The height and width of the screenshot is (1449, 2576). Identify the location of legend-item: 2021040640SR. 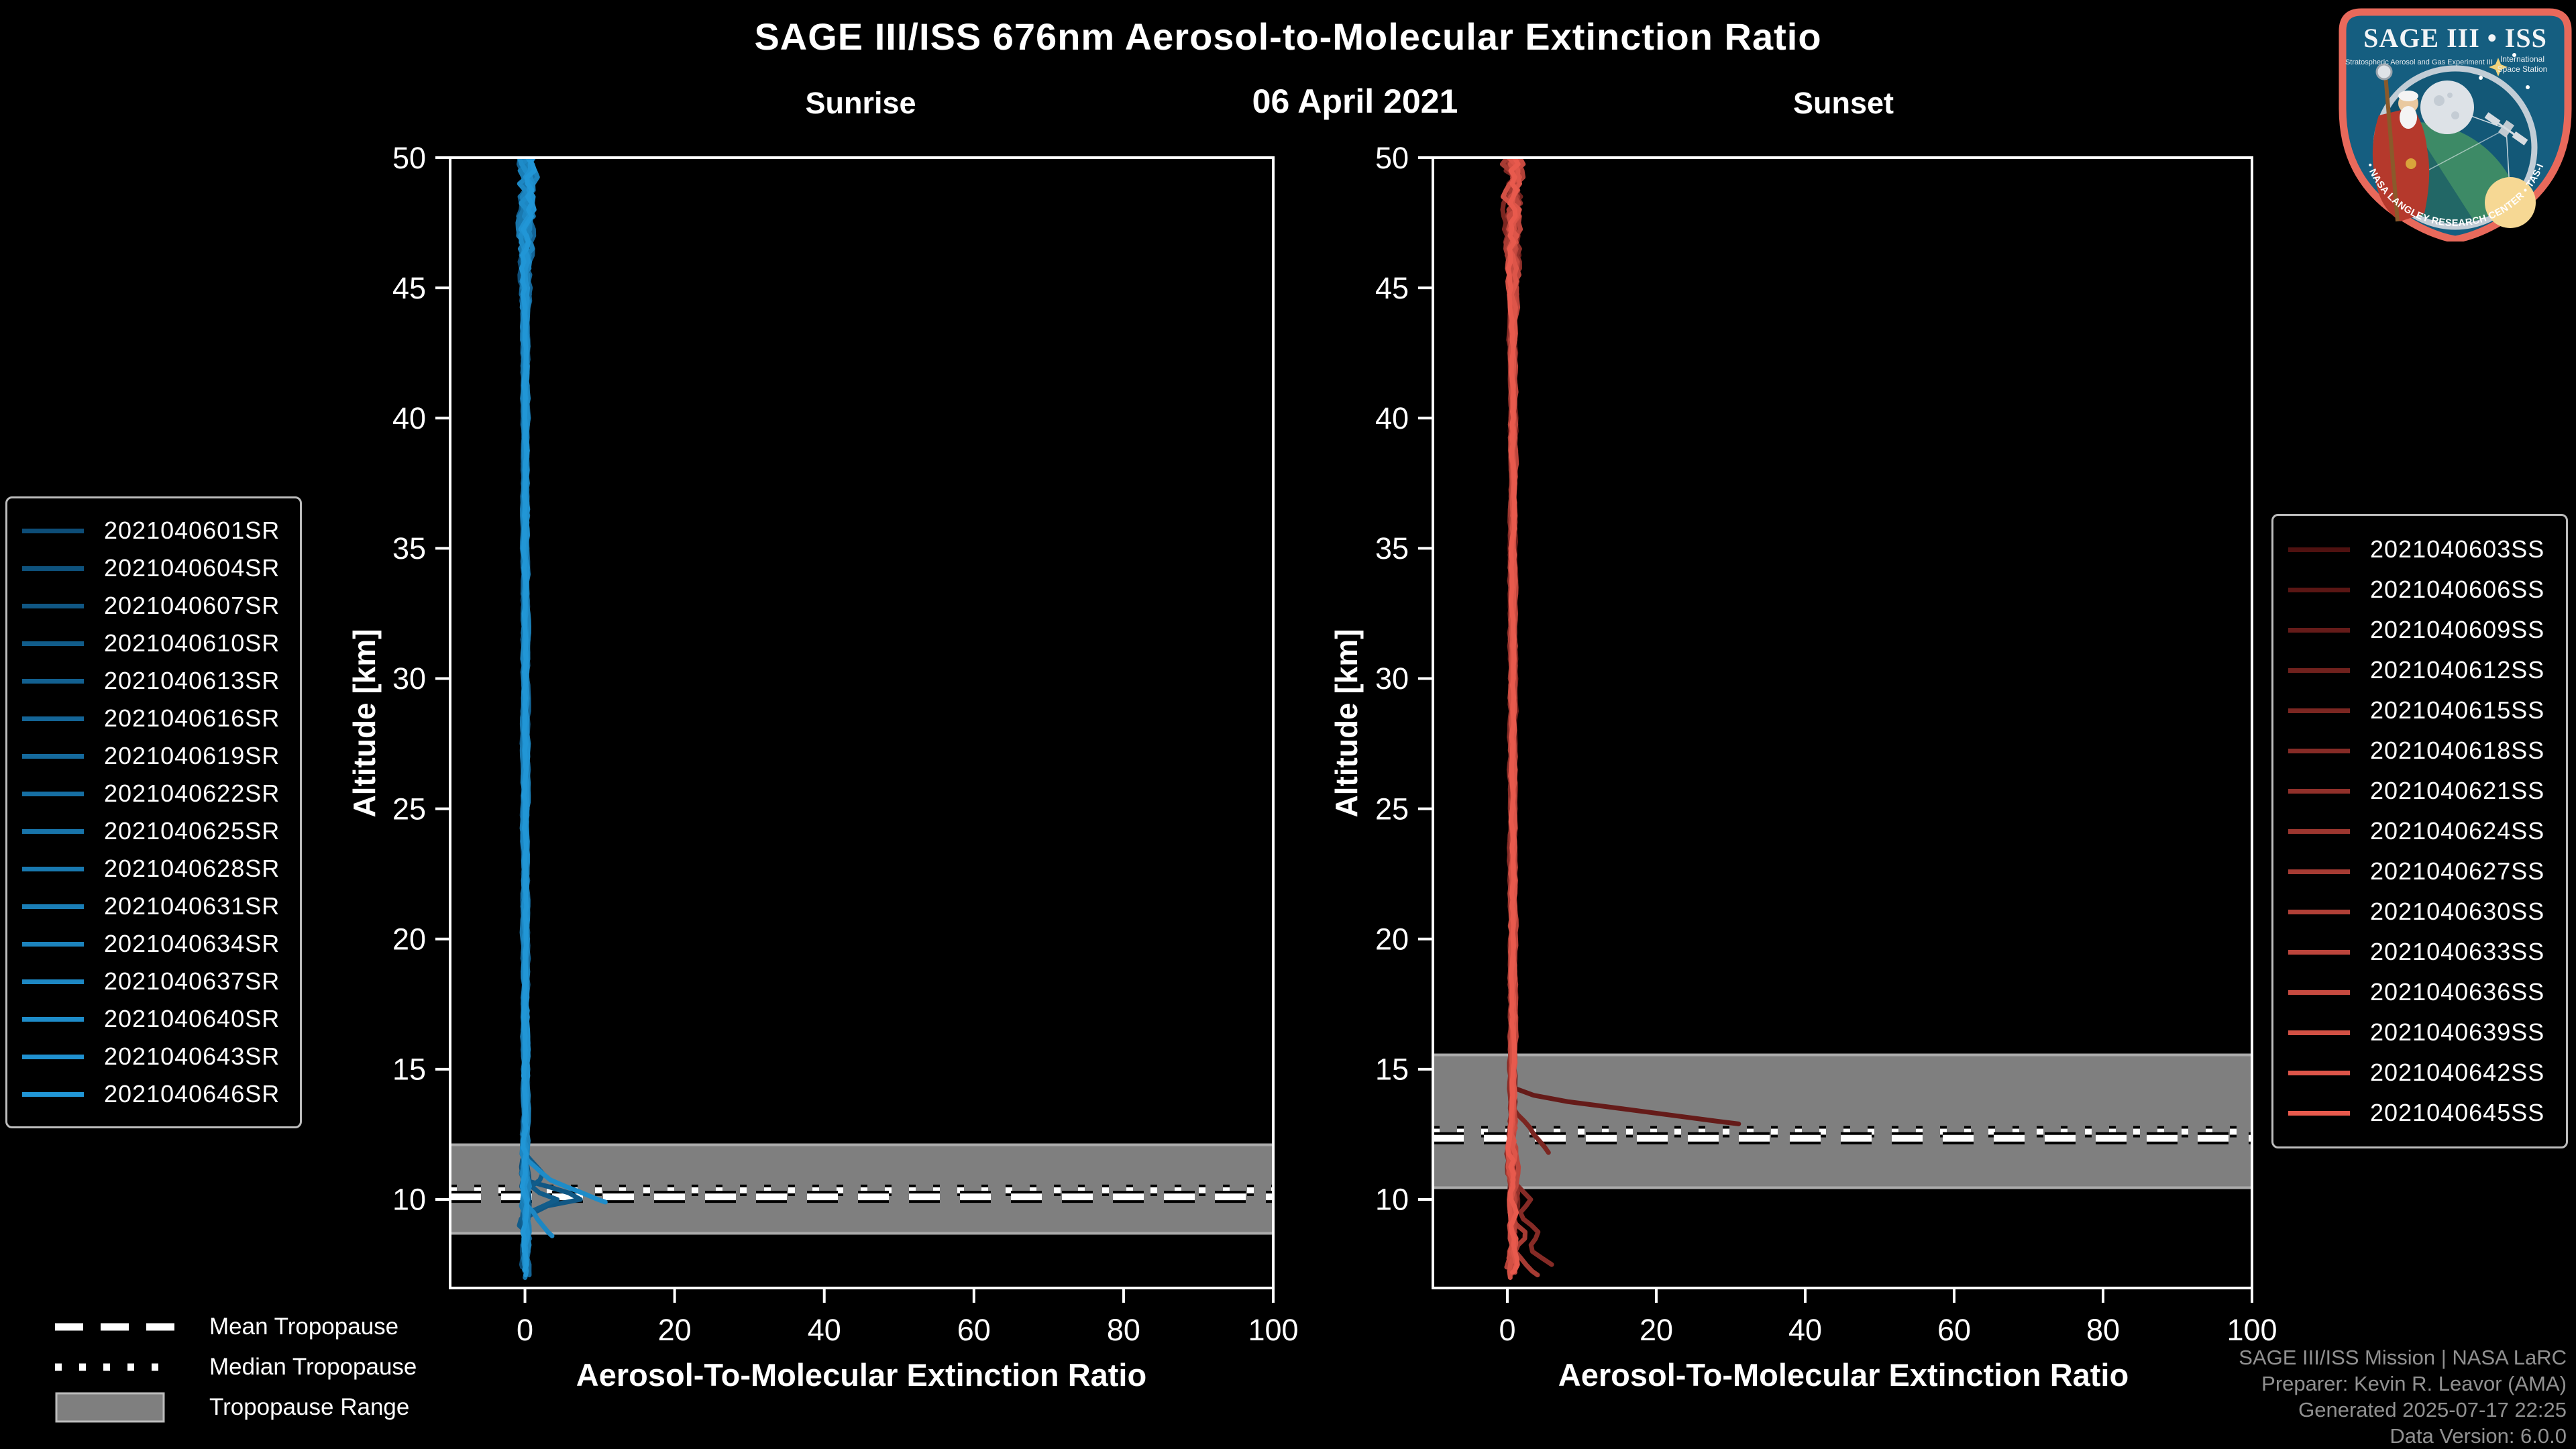
(153, 1019).